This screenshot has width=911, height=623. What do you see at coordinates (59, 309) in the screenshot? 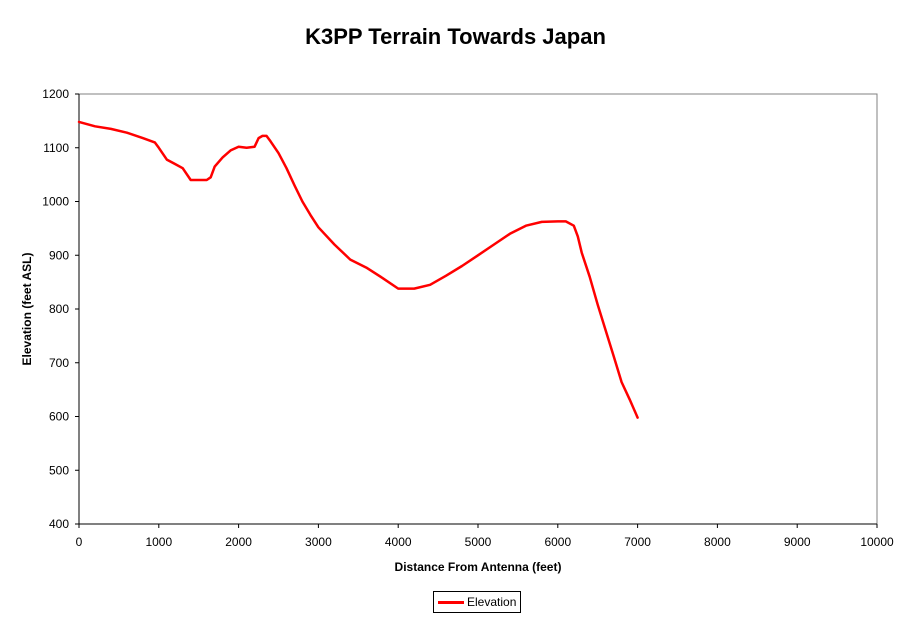
I see `y-tick-label: 800` at bounding box center [59, 309].